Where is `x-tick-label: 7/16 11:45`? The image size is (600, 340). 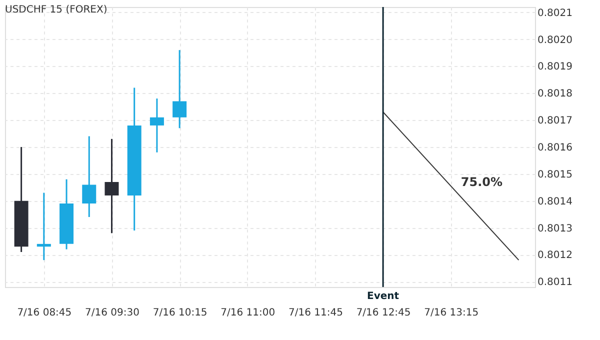 x-tick-label: 7/16 11:45 is located at coordinates (315, 313).